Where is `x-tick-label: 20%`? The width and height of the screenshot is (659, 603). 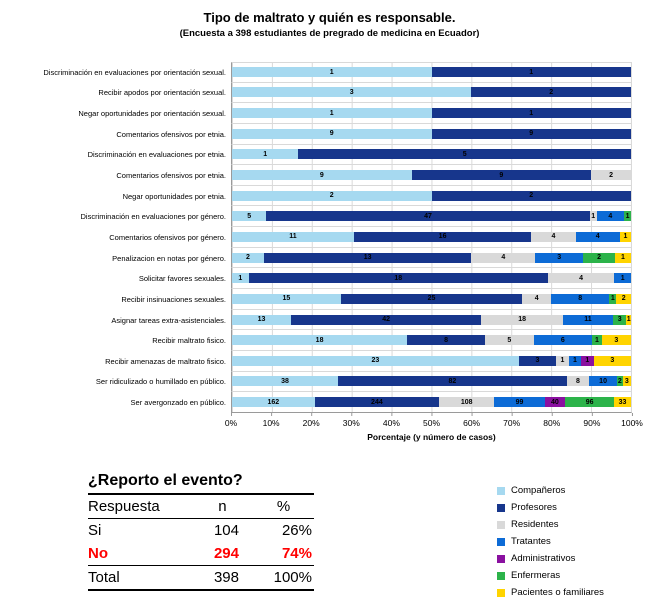 x-tick-label: 20% is located at coordinates (311, 423).